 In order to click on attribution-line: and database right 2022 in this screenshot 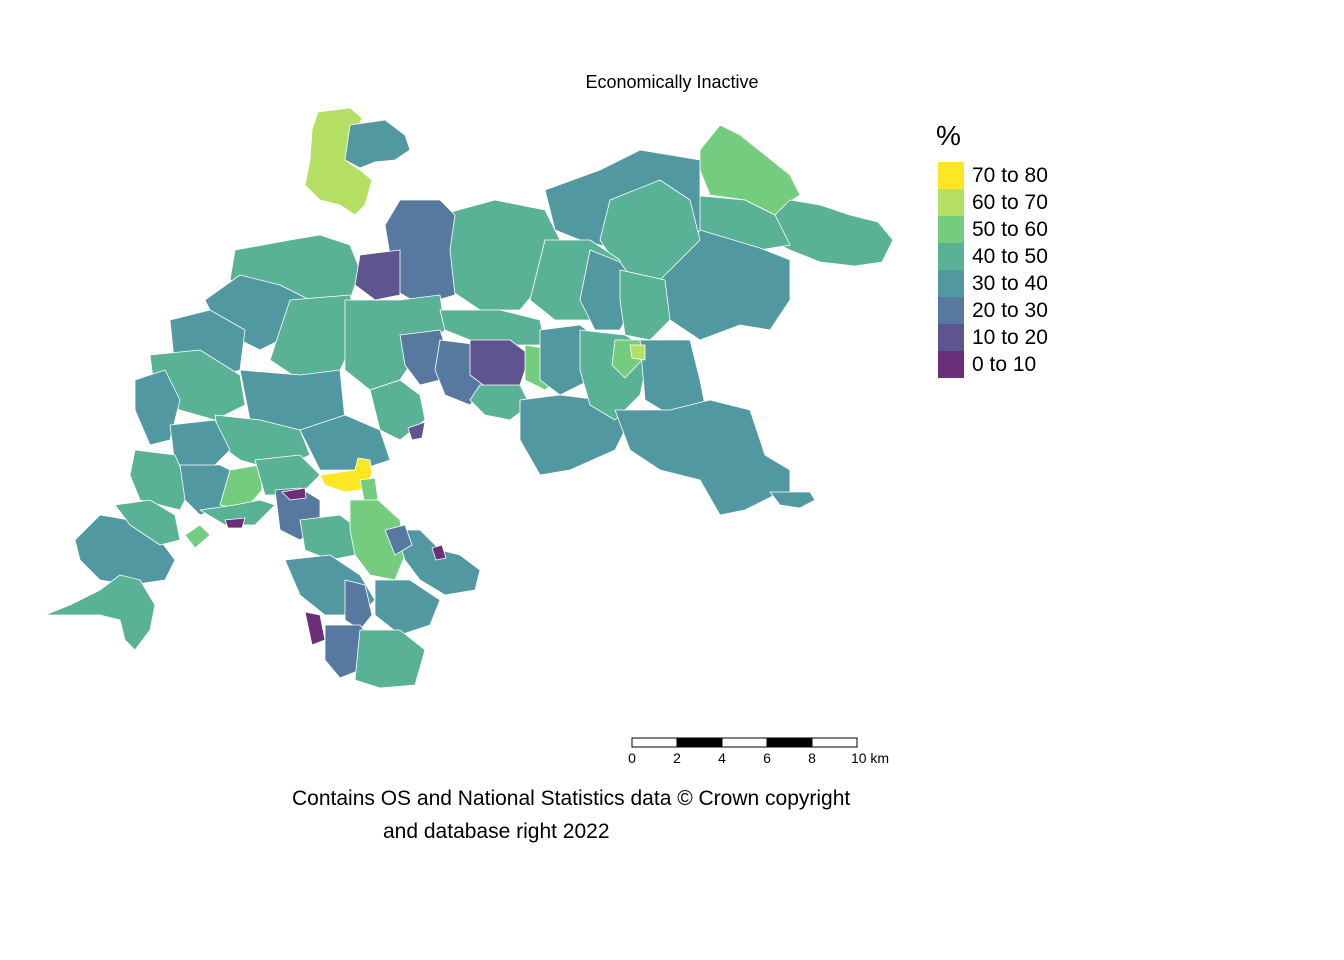, I will do `click(496, 831)`.